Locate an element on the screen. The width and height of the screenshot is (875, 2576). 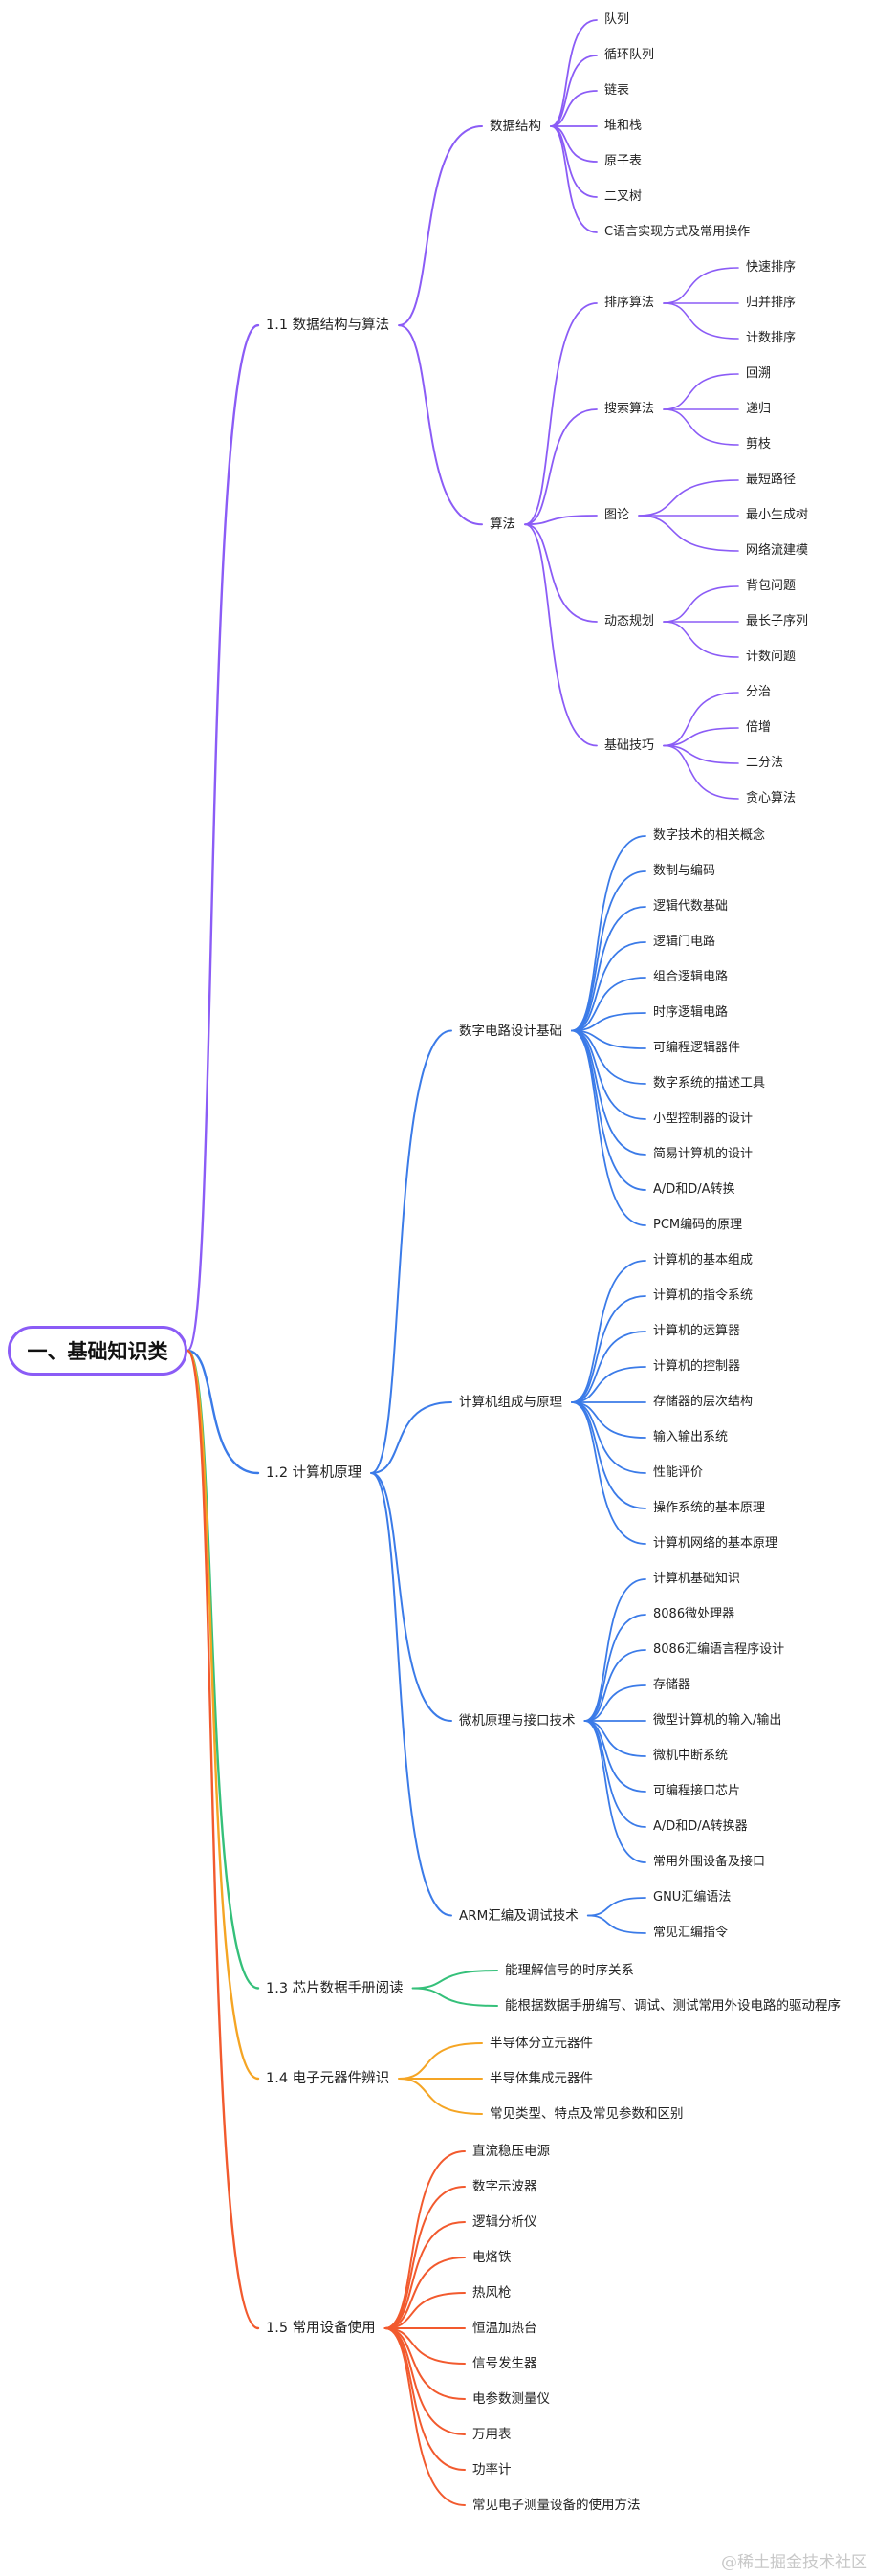
leaf-node: 可编程逻辑器件 is located at coordinates (697, 1048).